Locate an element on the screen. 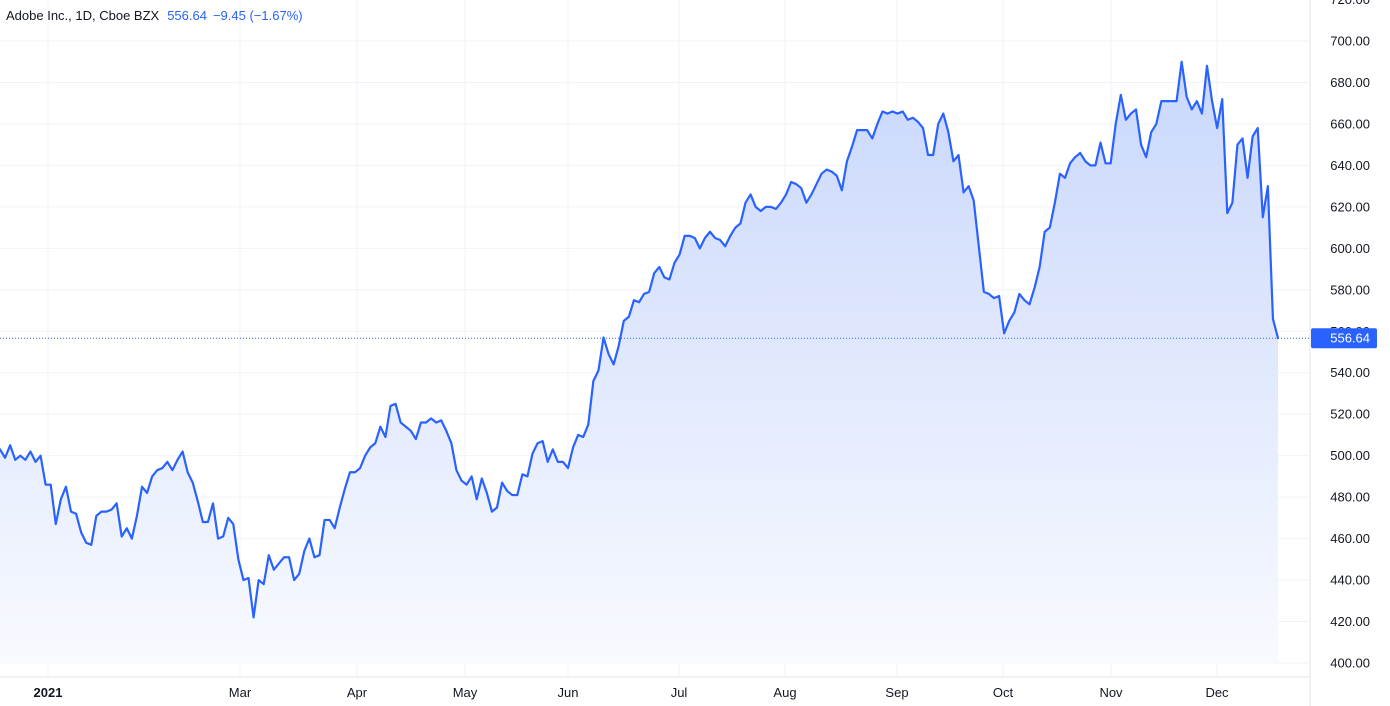 The width and height of the screenshot is (1390, 706). y-tick-label: 640.00 is located at coordinates (1350, 165).